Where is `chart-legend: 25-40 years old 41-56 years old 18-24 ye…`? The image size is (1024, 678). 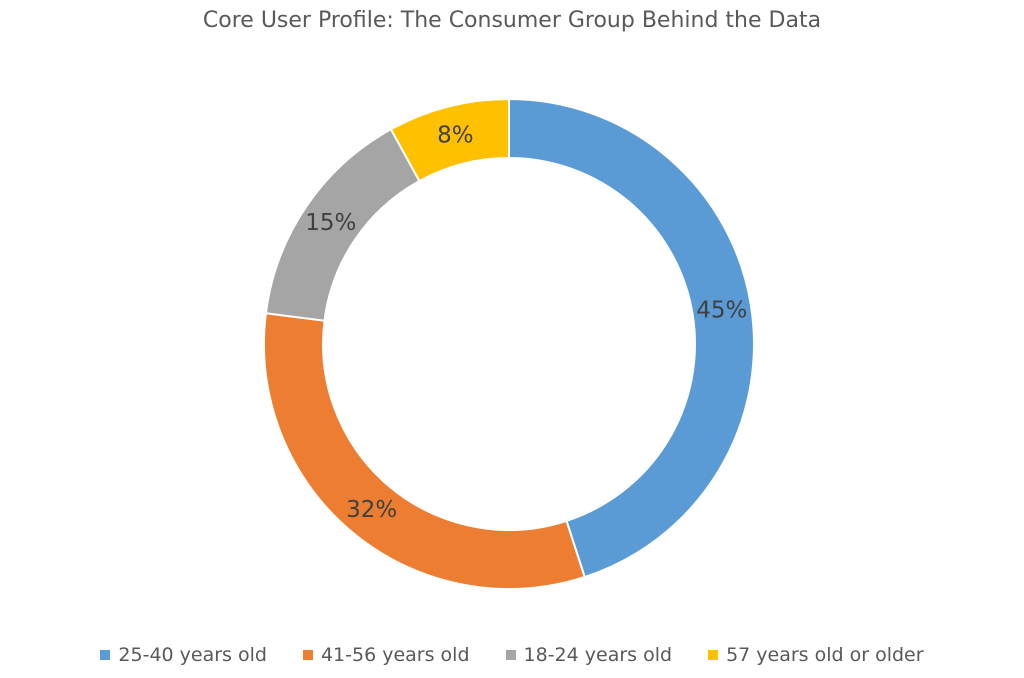
chart-legend: 25-40 years old 41-56 years old 18-24 ye… is located at coordinates (512, 655).